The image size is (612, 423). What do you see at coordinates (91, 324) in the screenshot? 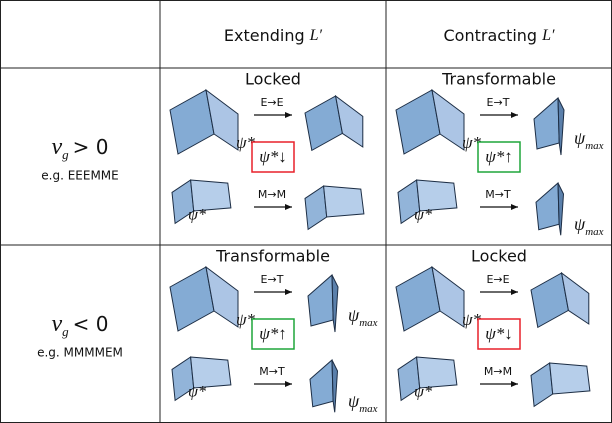
I see `row-relation: < 0` at bounding box center [91, 324].